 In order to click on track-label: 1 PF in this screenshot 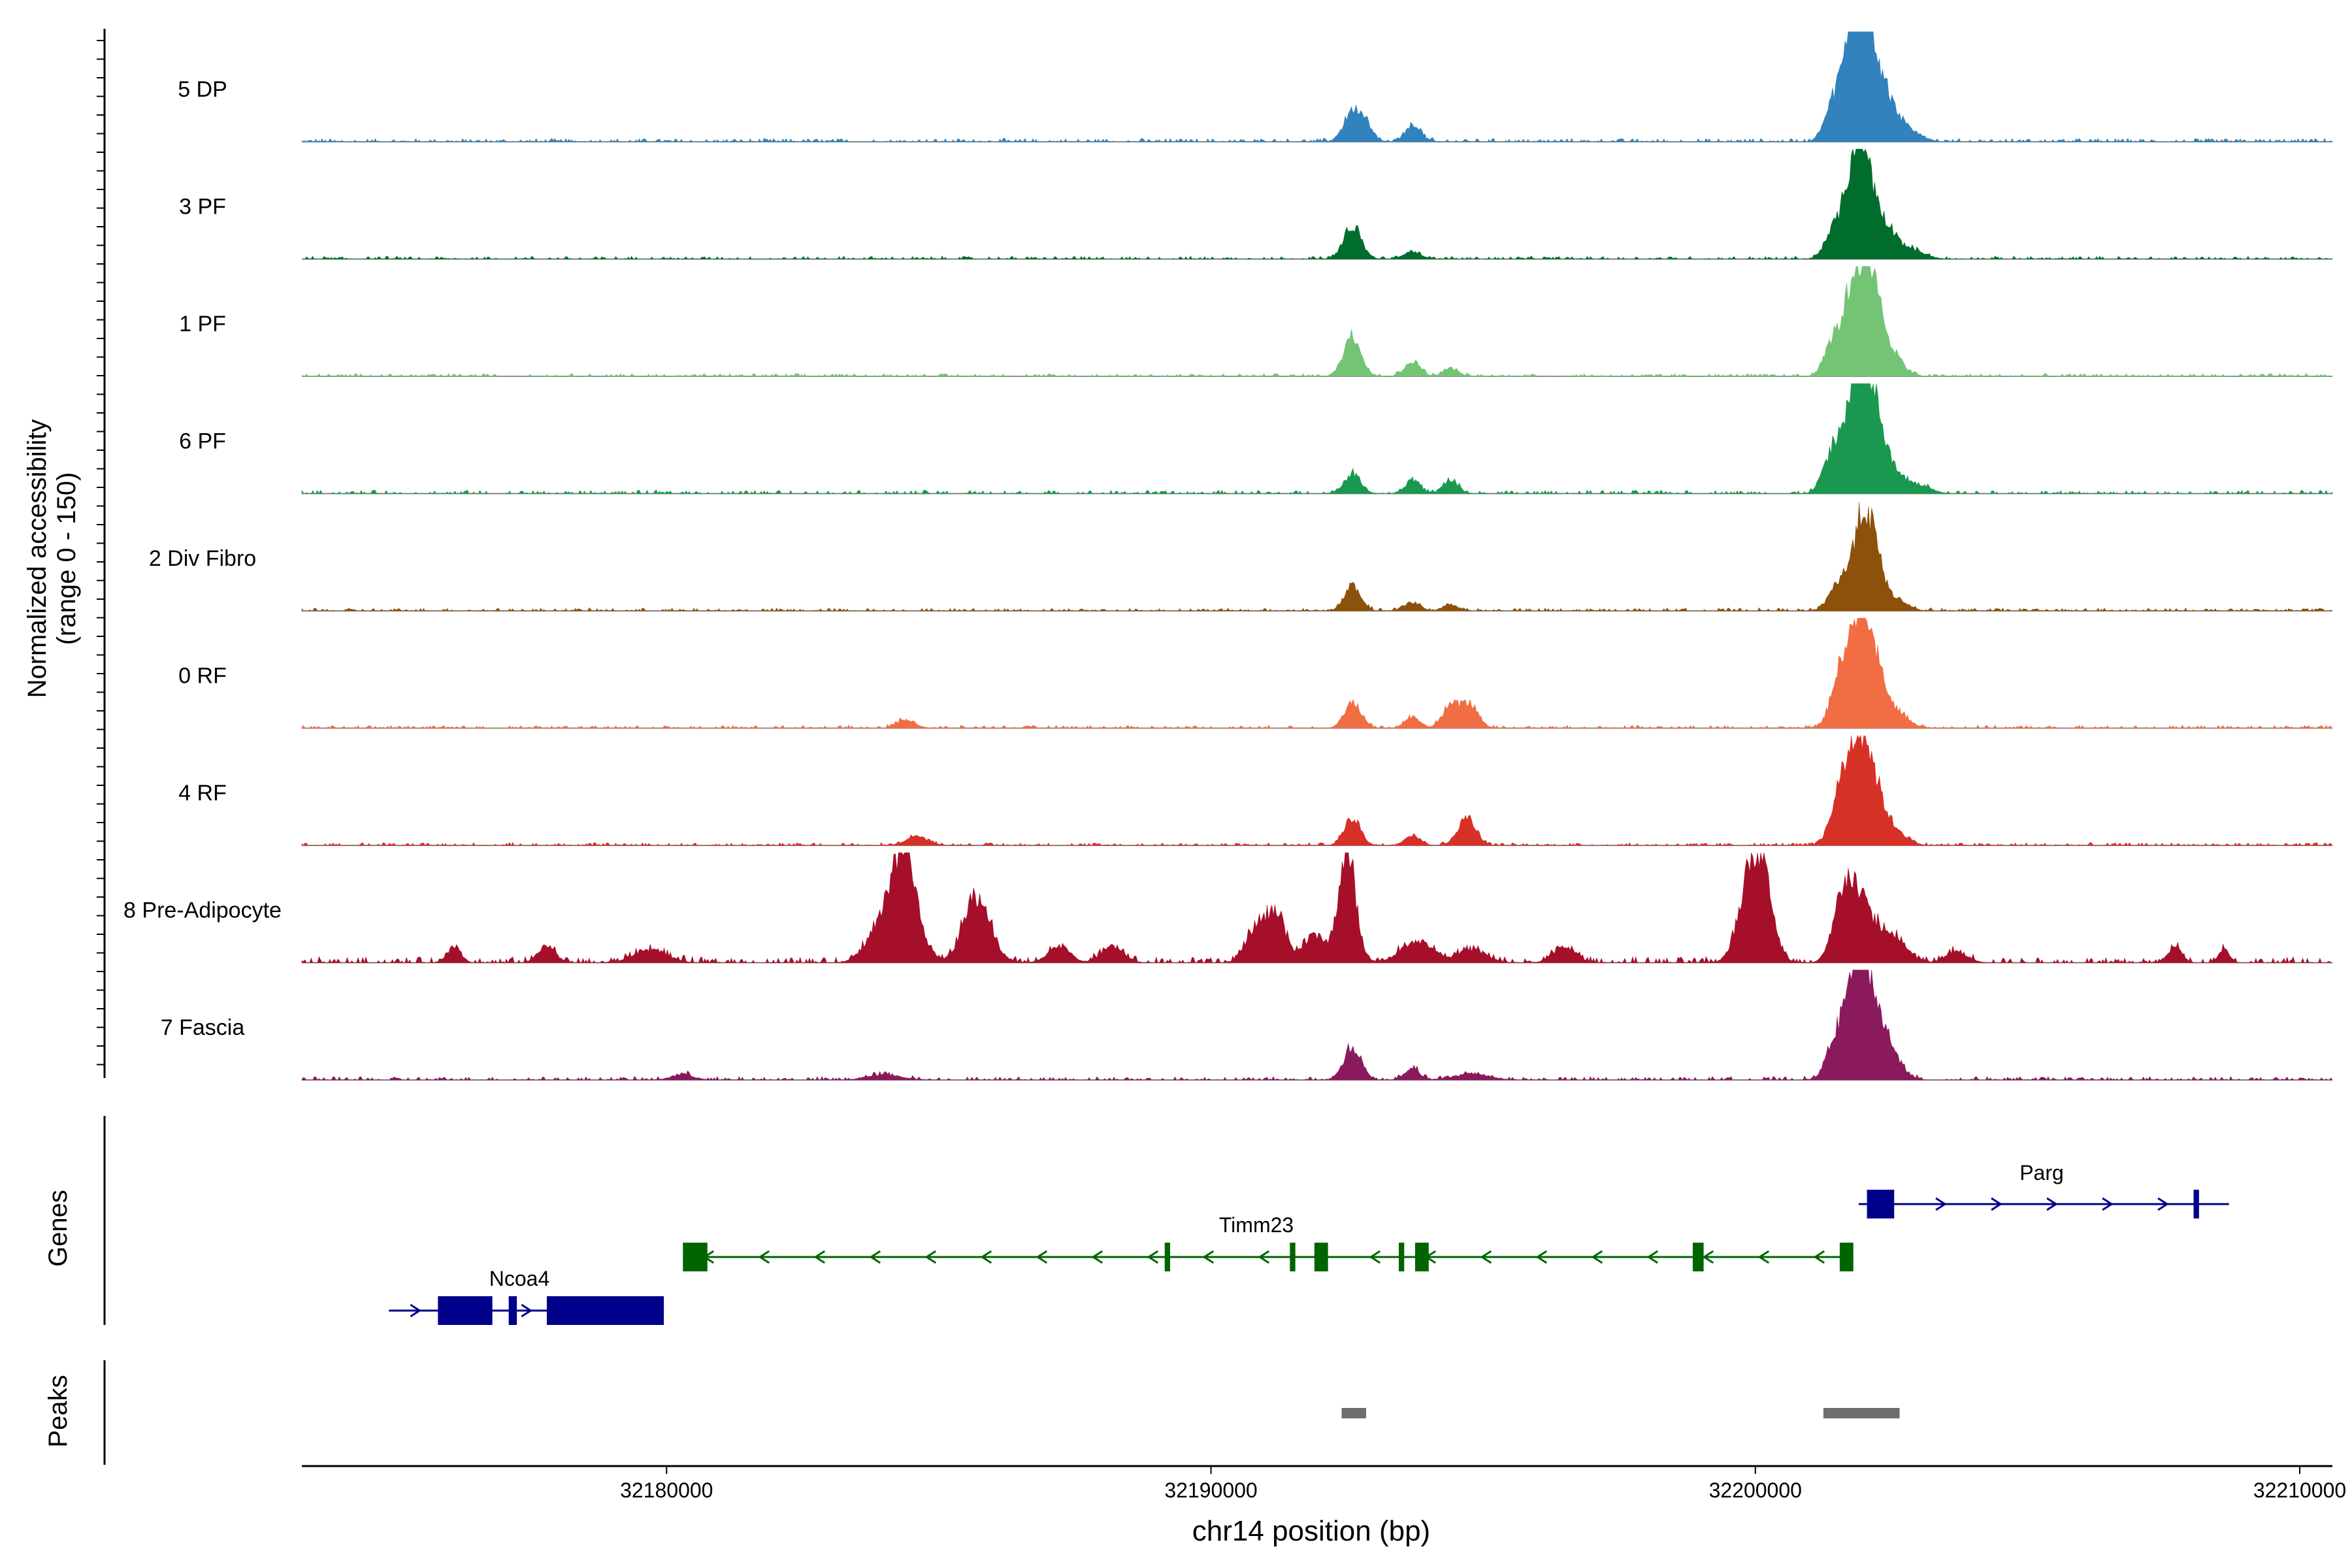, I will do `click(202, 324)`.